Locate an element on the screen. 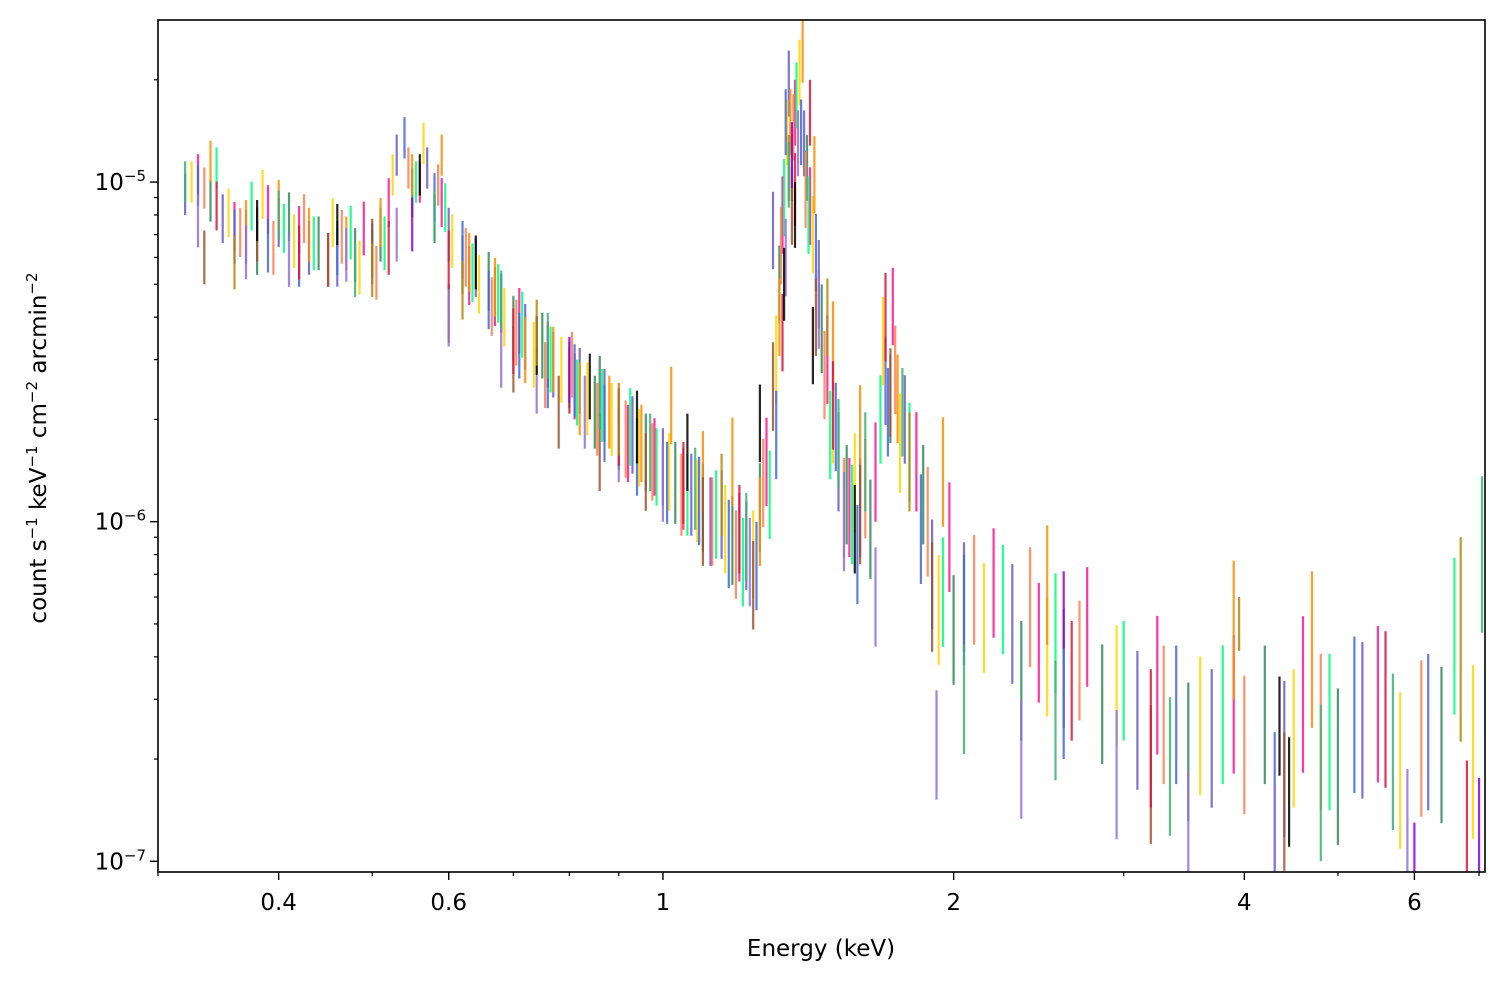 The height and width of the screenshot is (986, 1507). x-tick-label: 2 is located at coordinates (953, 903).